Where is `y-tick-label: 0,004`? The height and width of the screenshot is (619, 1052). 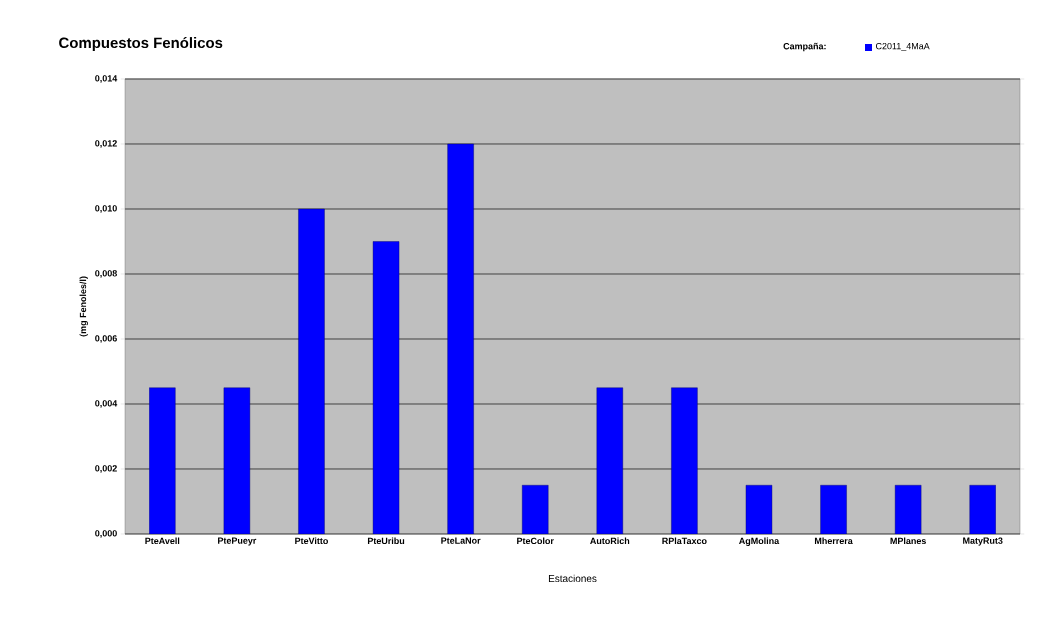 y-tick-label: 0,004 is located at coordinates (106, 404).